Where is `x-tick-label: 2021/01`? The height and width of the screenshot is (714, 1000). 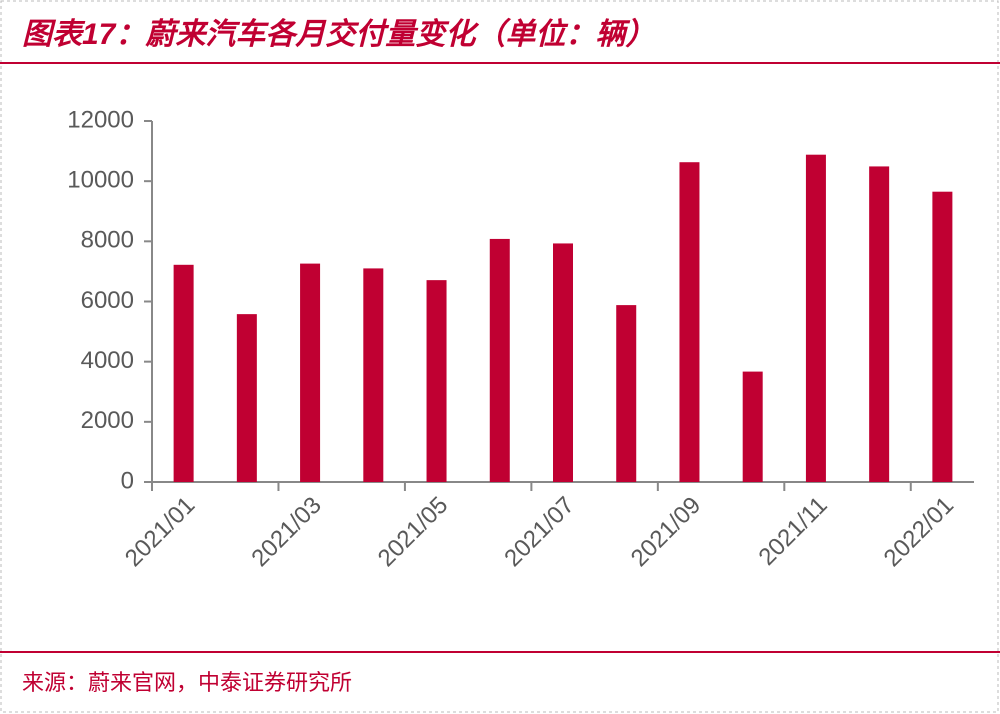 x-tick-label: 2021/01 is located at coordinates (160, 532).